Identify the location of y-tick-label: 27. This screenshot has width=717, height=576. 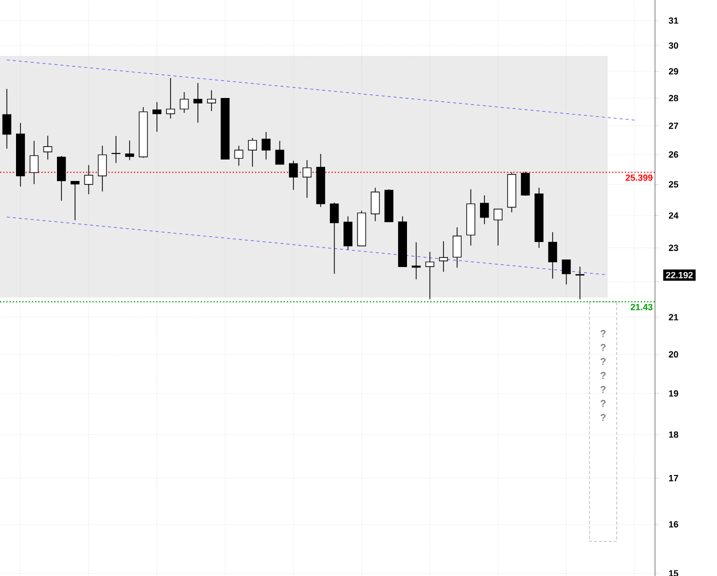
(673, 125).